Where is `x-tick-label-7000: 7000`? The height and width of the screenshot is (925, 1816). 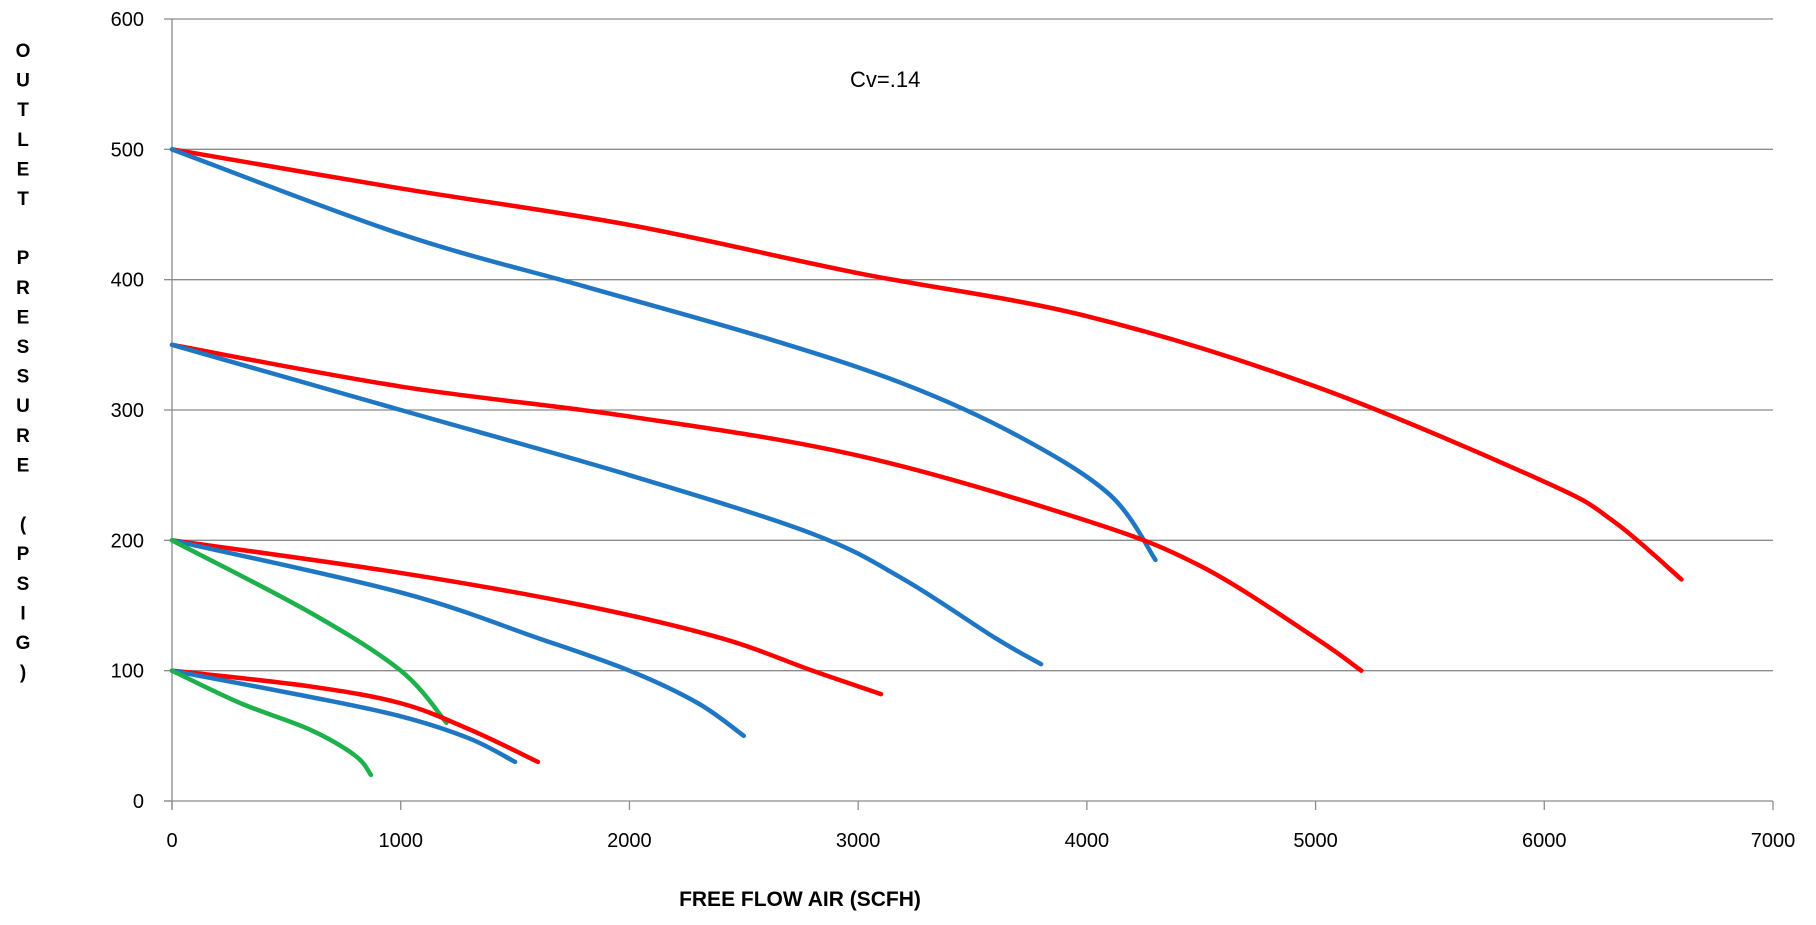
x-tick-label-7000: 7000 is located at coordinates (1773, 841).